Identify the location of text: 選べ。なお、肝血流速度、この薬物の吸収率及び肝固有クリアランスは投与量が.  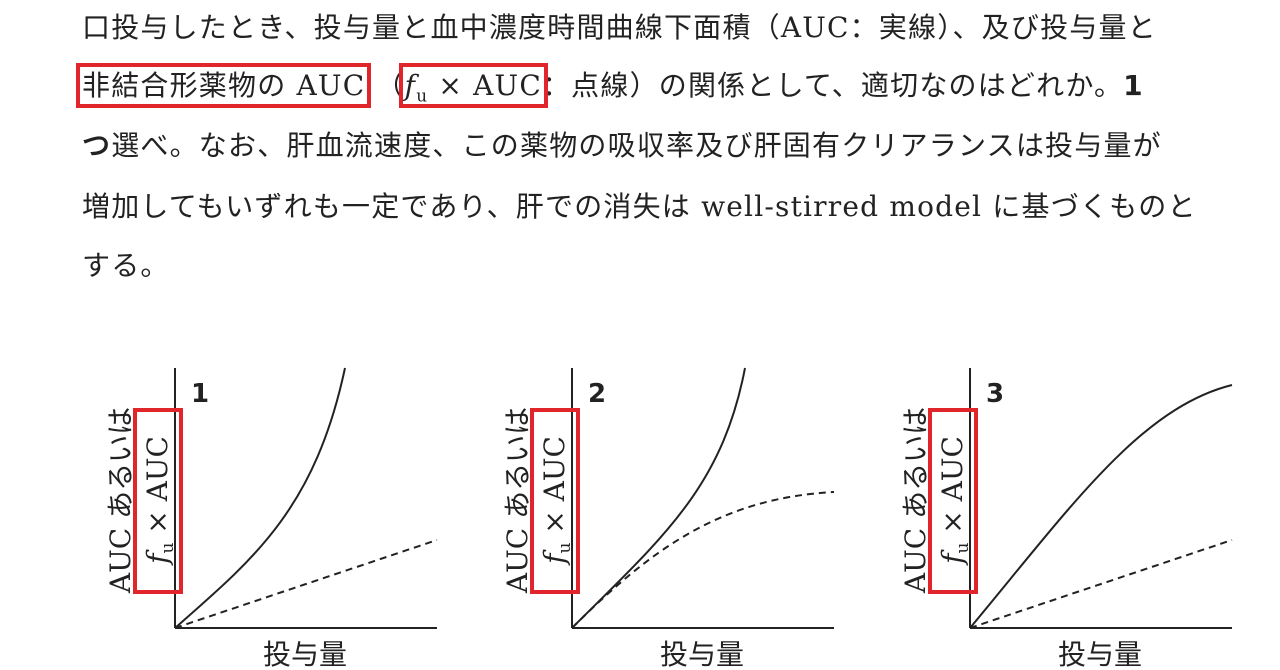
(636, 145).